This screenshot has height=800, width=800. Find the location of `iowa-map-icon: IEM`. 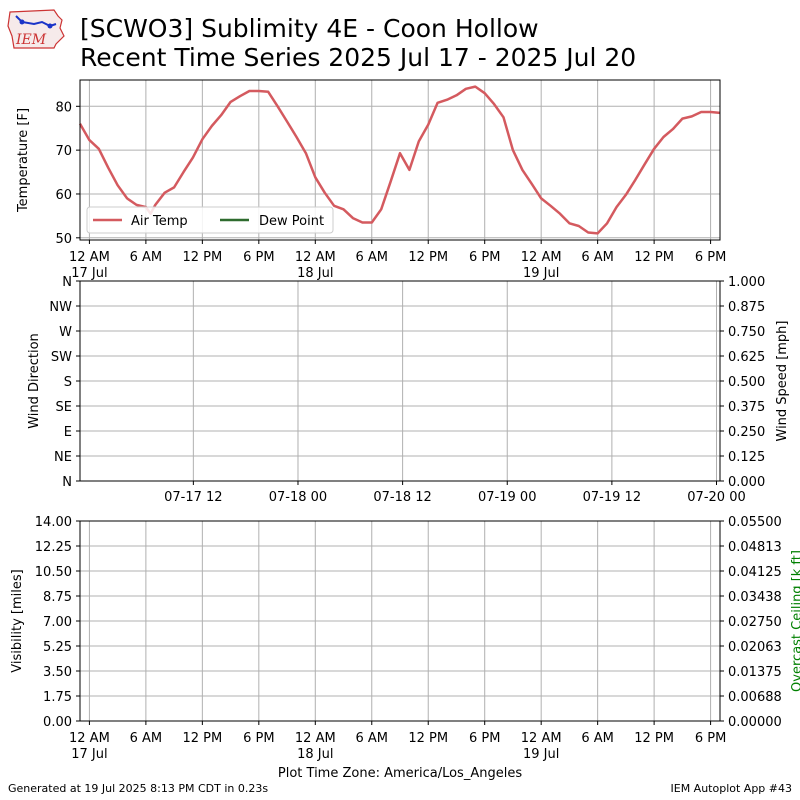

iowa-map-icon: IEM is located at coordinates (36, 29).